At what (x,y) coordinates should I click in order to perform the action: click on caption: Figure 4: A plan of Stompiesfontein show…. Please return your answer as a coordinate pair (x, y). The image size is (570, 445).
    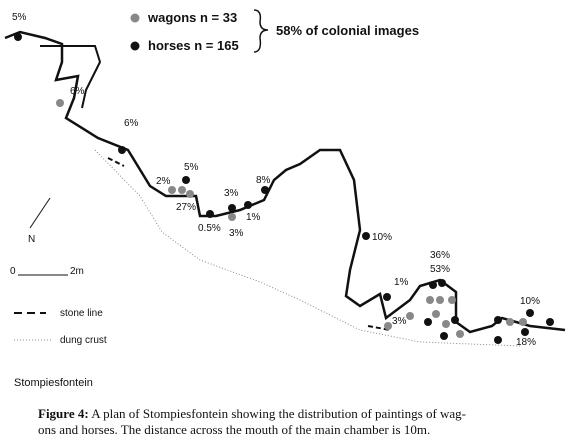
    Looking at the image, I should click on (252, 413).